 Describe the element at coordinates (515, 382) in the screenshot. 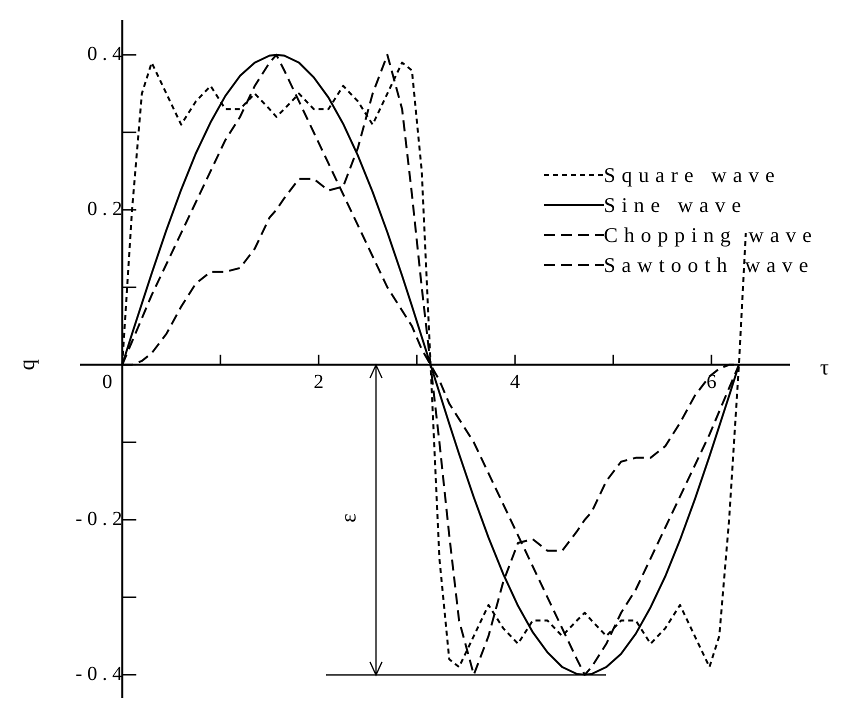

I see `x-tick-label: 4` at that location.